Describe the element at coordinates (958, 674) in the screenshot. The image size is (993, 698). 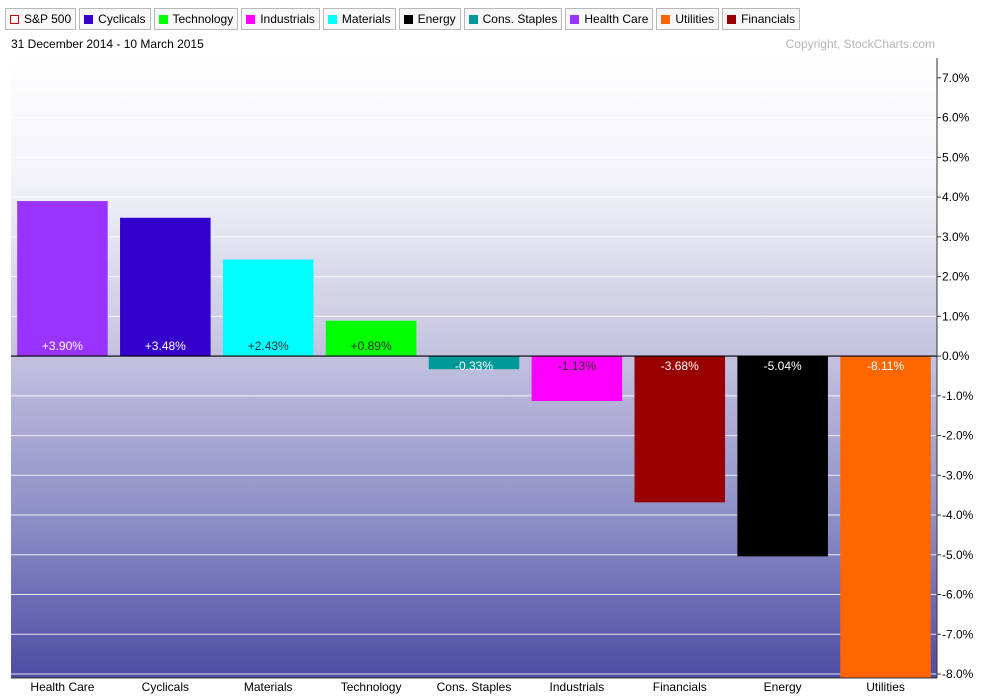
I see `y-tick-label: -8.0%` at that location.